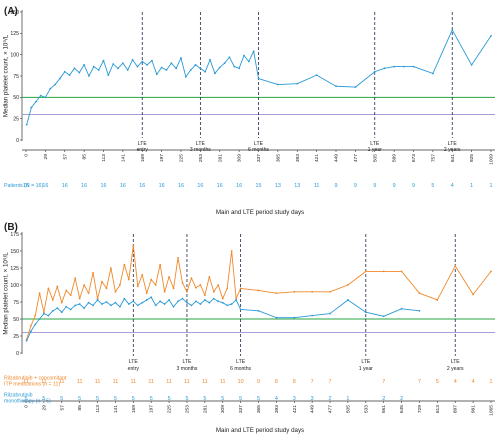 Image resolution: width=500 pixels, height=439 pixels. Describe the element at coordinates (347, 399) in the screenshot. I see `patient-count: 1` at that location.